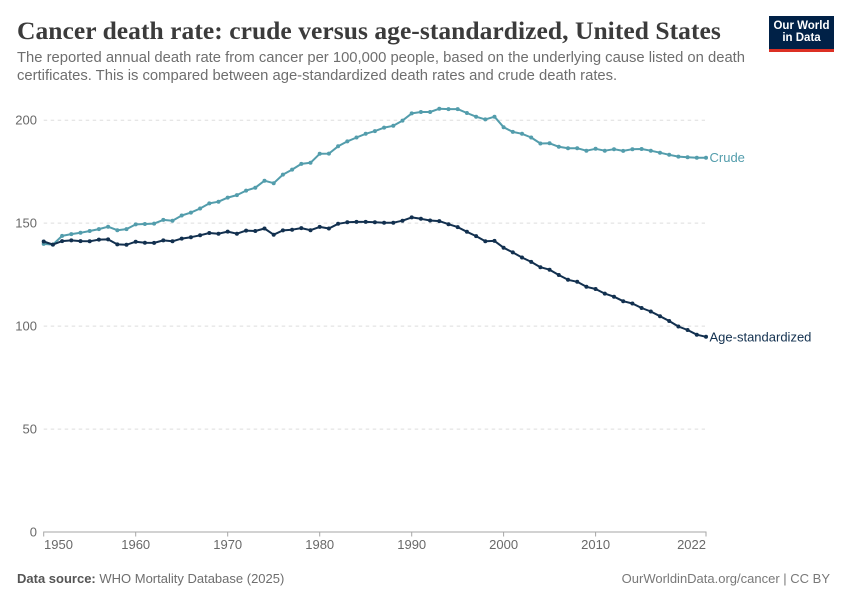  Describe the element at coordinates (319, 544) in the screenshot. I see `svg-text: 1980` at that location.